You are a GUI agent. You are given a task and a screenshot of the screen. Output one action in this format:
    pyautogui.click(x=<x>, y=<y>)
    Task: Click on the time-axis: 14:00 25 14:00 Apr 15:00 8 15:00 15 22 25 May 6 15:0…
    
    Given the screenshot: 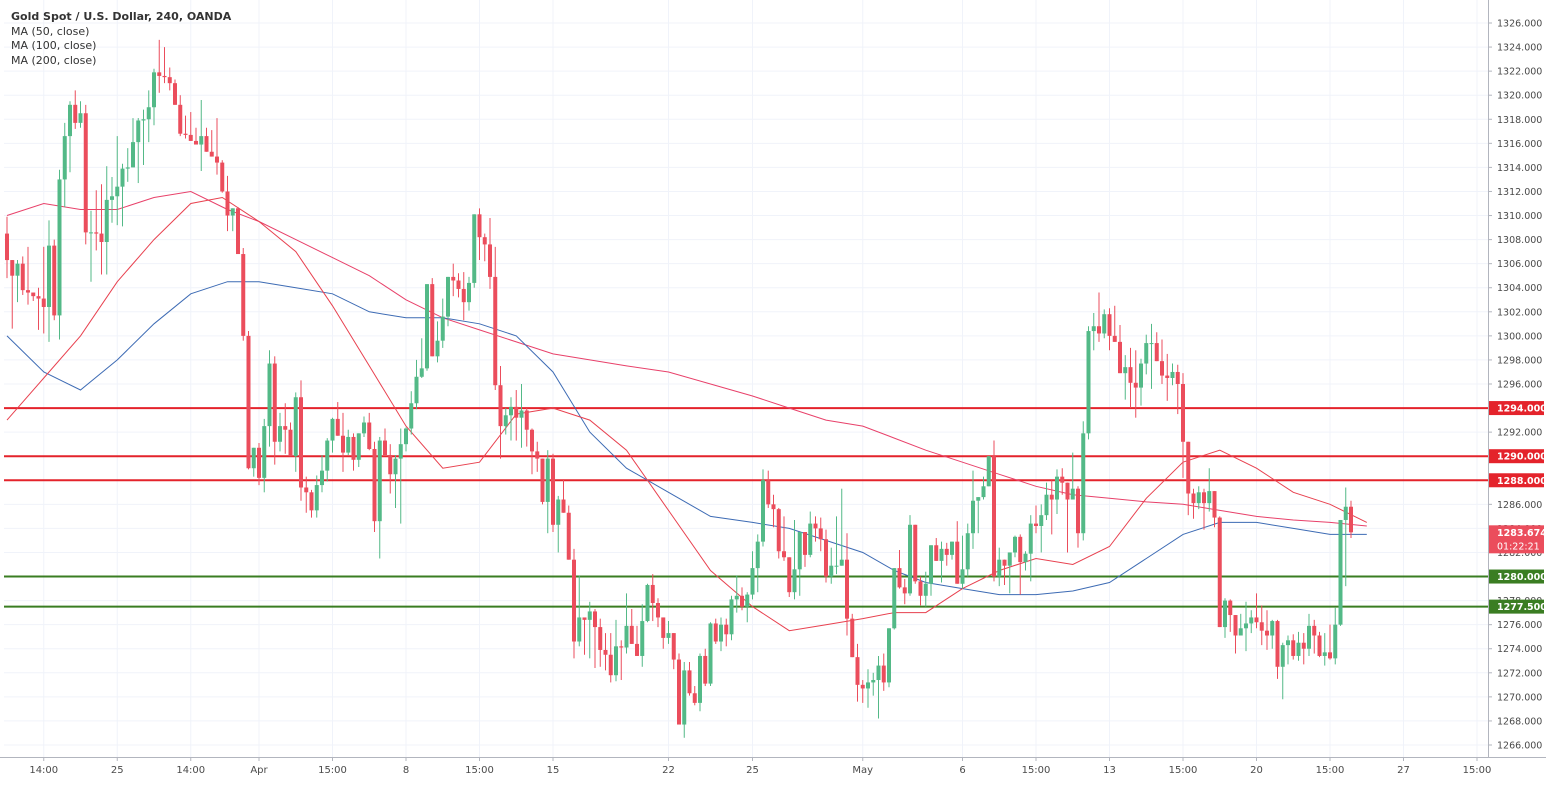 What is the action you would take?
    pyautogui.click(x=773, y=771)
    